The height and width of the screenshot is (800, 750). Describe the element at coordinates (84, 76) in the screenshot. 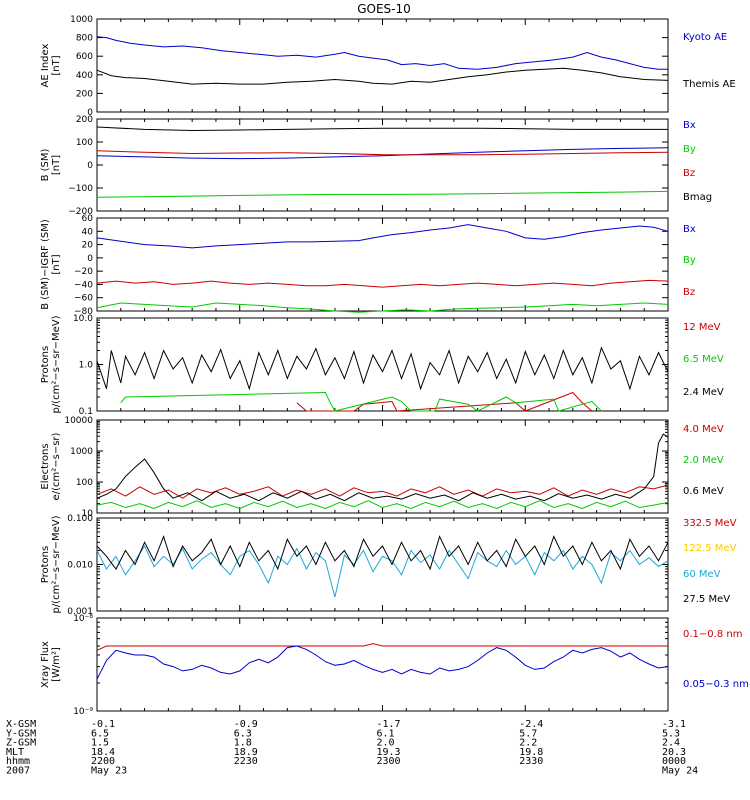

I see `y-tick-label: 400` at that location.